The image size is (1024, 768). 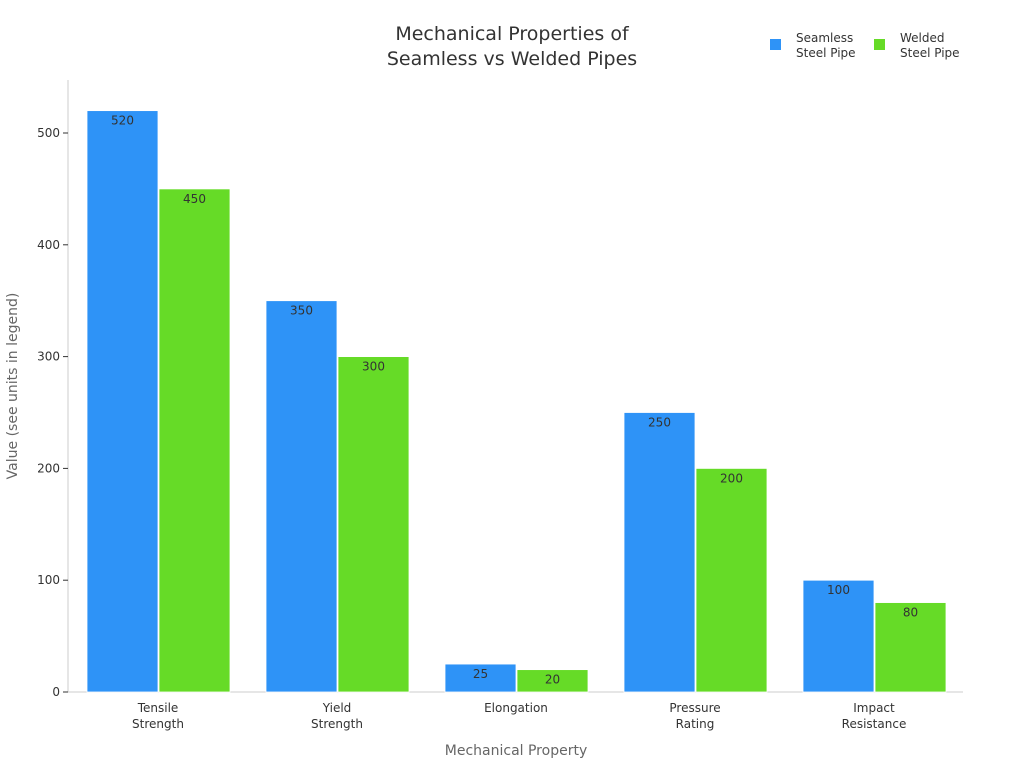 What do you see at coordinates (48, 133) in the screenshot?
I see `y-tick-label: 500` at bounding box center [48, 133].